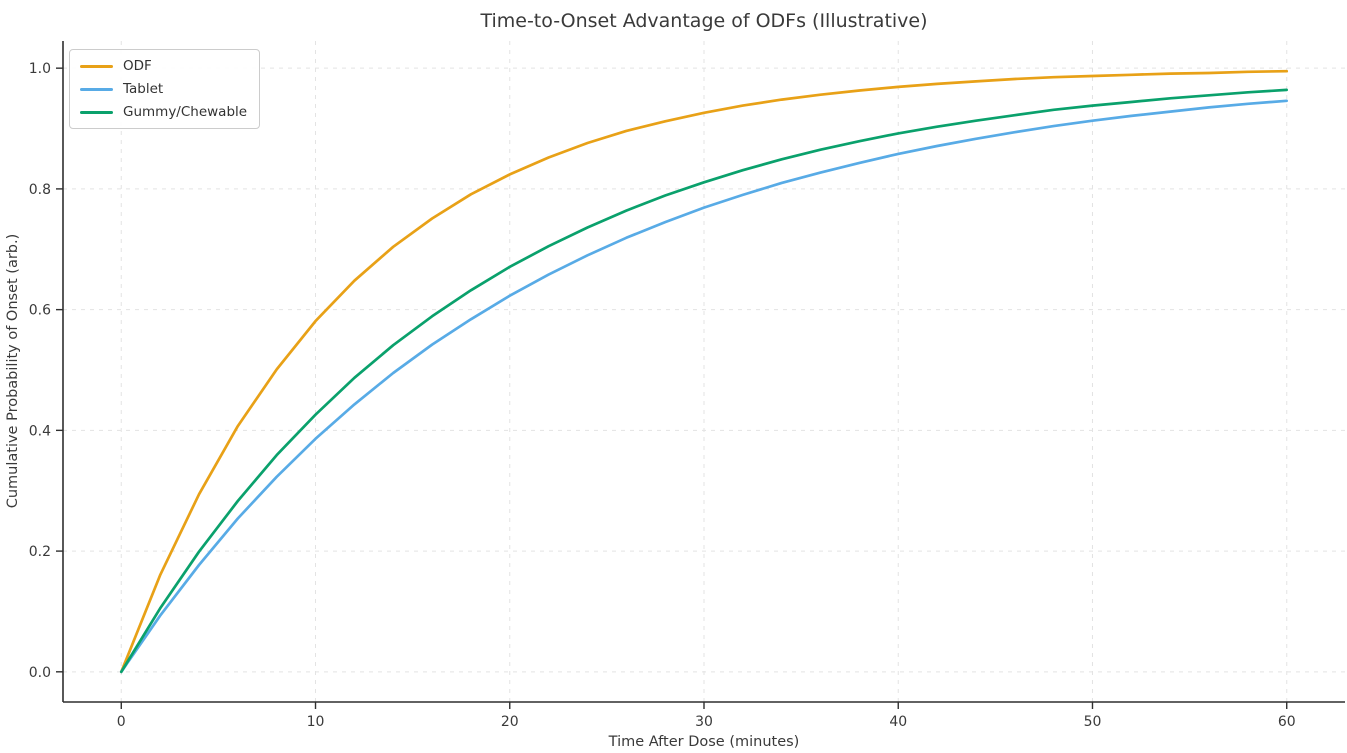 Image resolution: width=1347 pixels, height=753 pixels. What do you see at coordinates (40, 552) in the screenshot?
I see `y-tick-label: 0.2` at bounding box center [40, 552].